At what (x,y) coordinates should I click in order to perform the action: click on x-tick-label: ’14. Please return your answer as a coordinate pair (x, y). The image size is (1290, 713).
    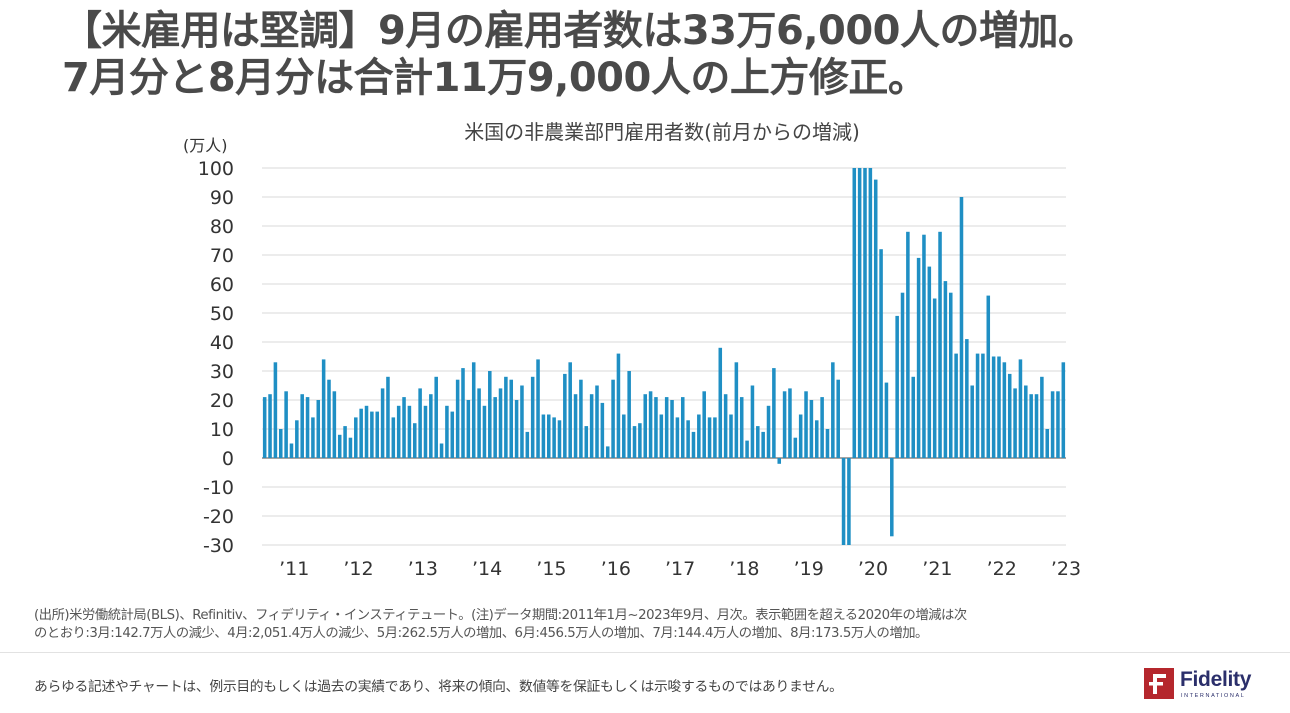
    Looking at the image, I should click on (487, 569).